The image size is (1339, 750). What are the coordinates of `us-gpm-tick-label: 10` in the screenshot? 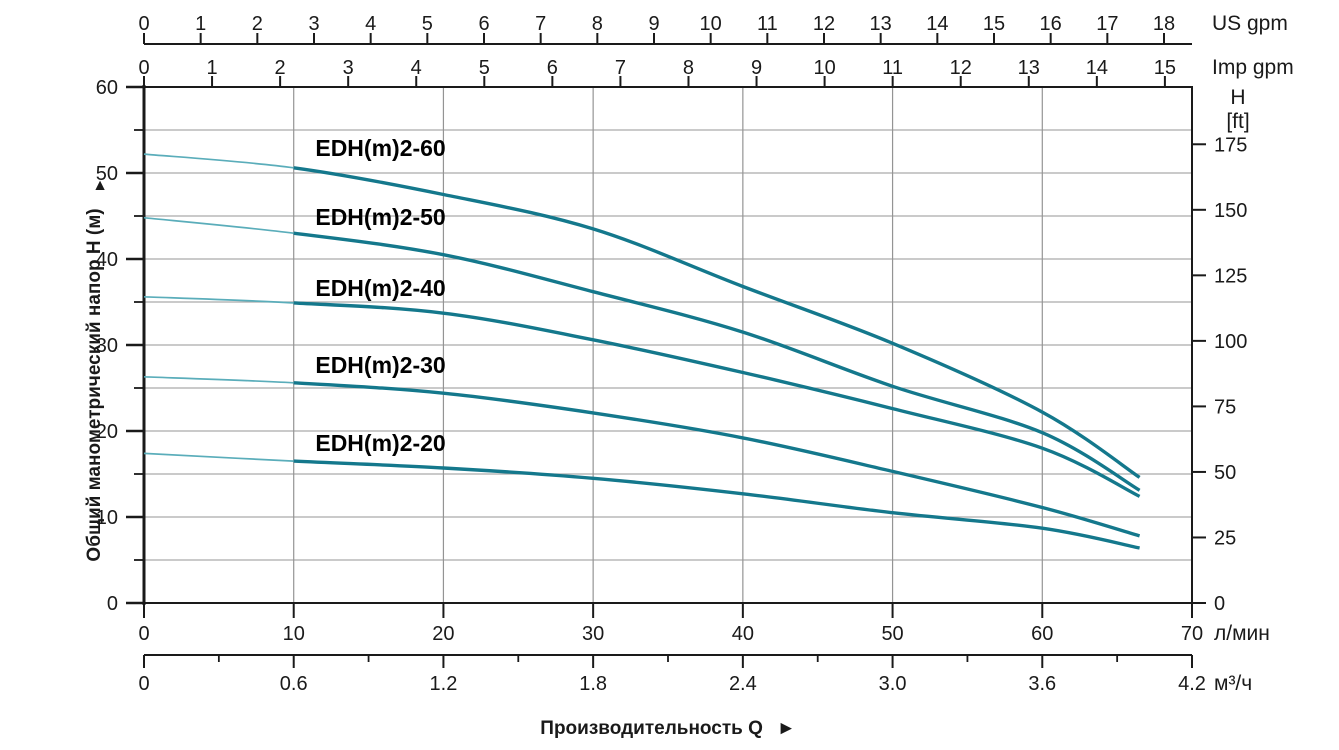 It's located at (711, 24).